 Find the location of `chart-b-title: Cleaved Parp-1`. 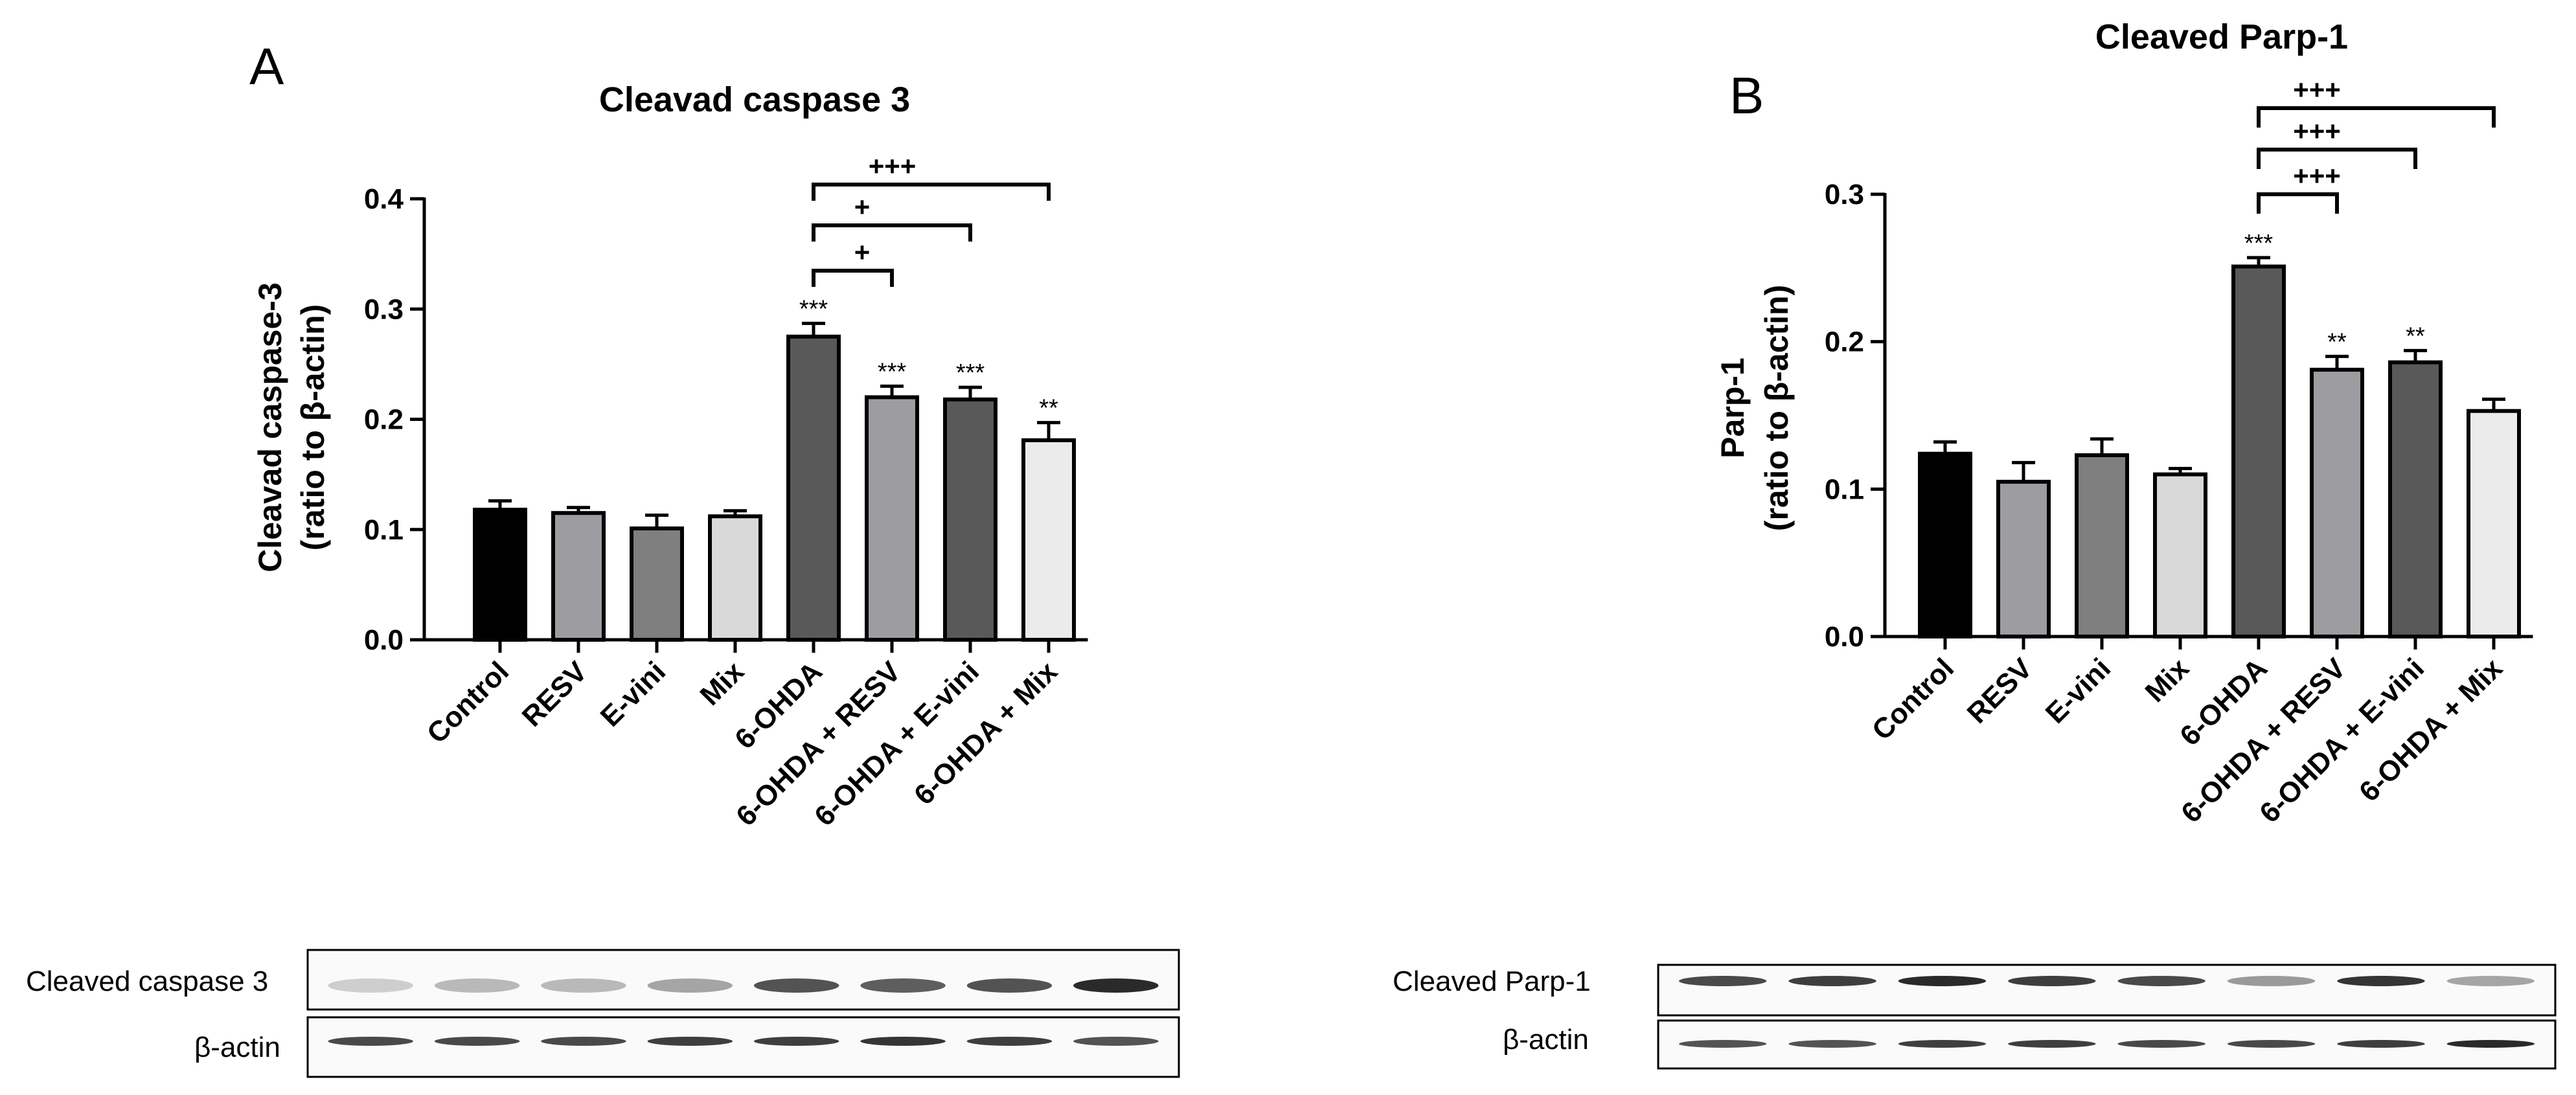

chart-b-title: Cleaved Parp-1 is located at coordinates (2221, 36).